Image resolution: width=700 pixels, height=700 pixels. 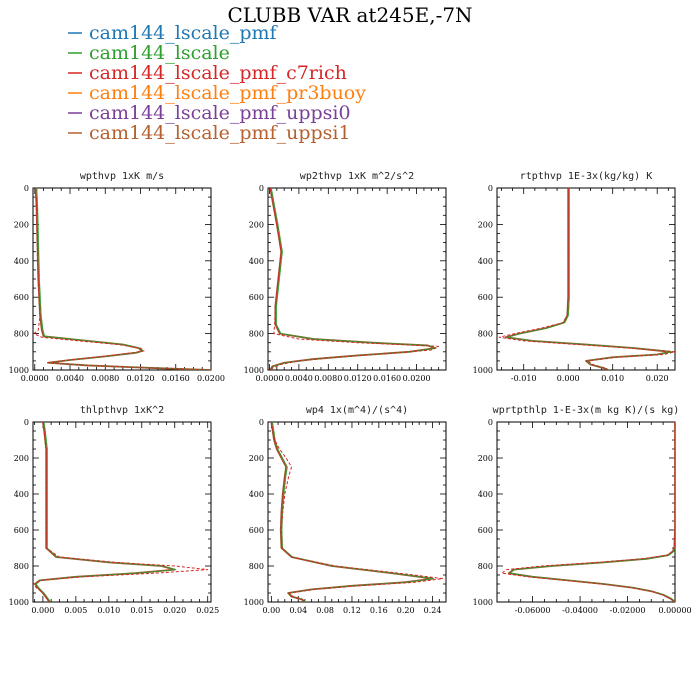 What do you see at coordinates (325, 610) in the screenshot?
I see `x-tick-label: 0.08` at bounding box center [325, 610].